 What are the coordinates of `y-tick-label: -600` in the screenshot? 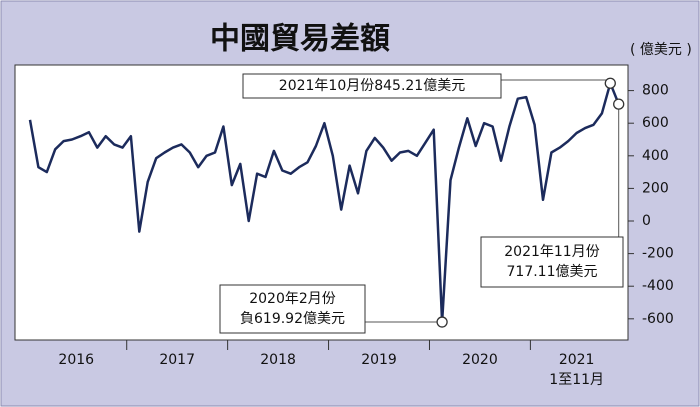 It's located at (658, 319).